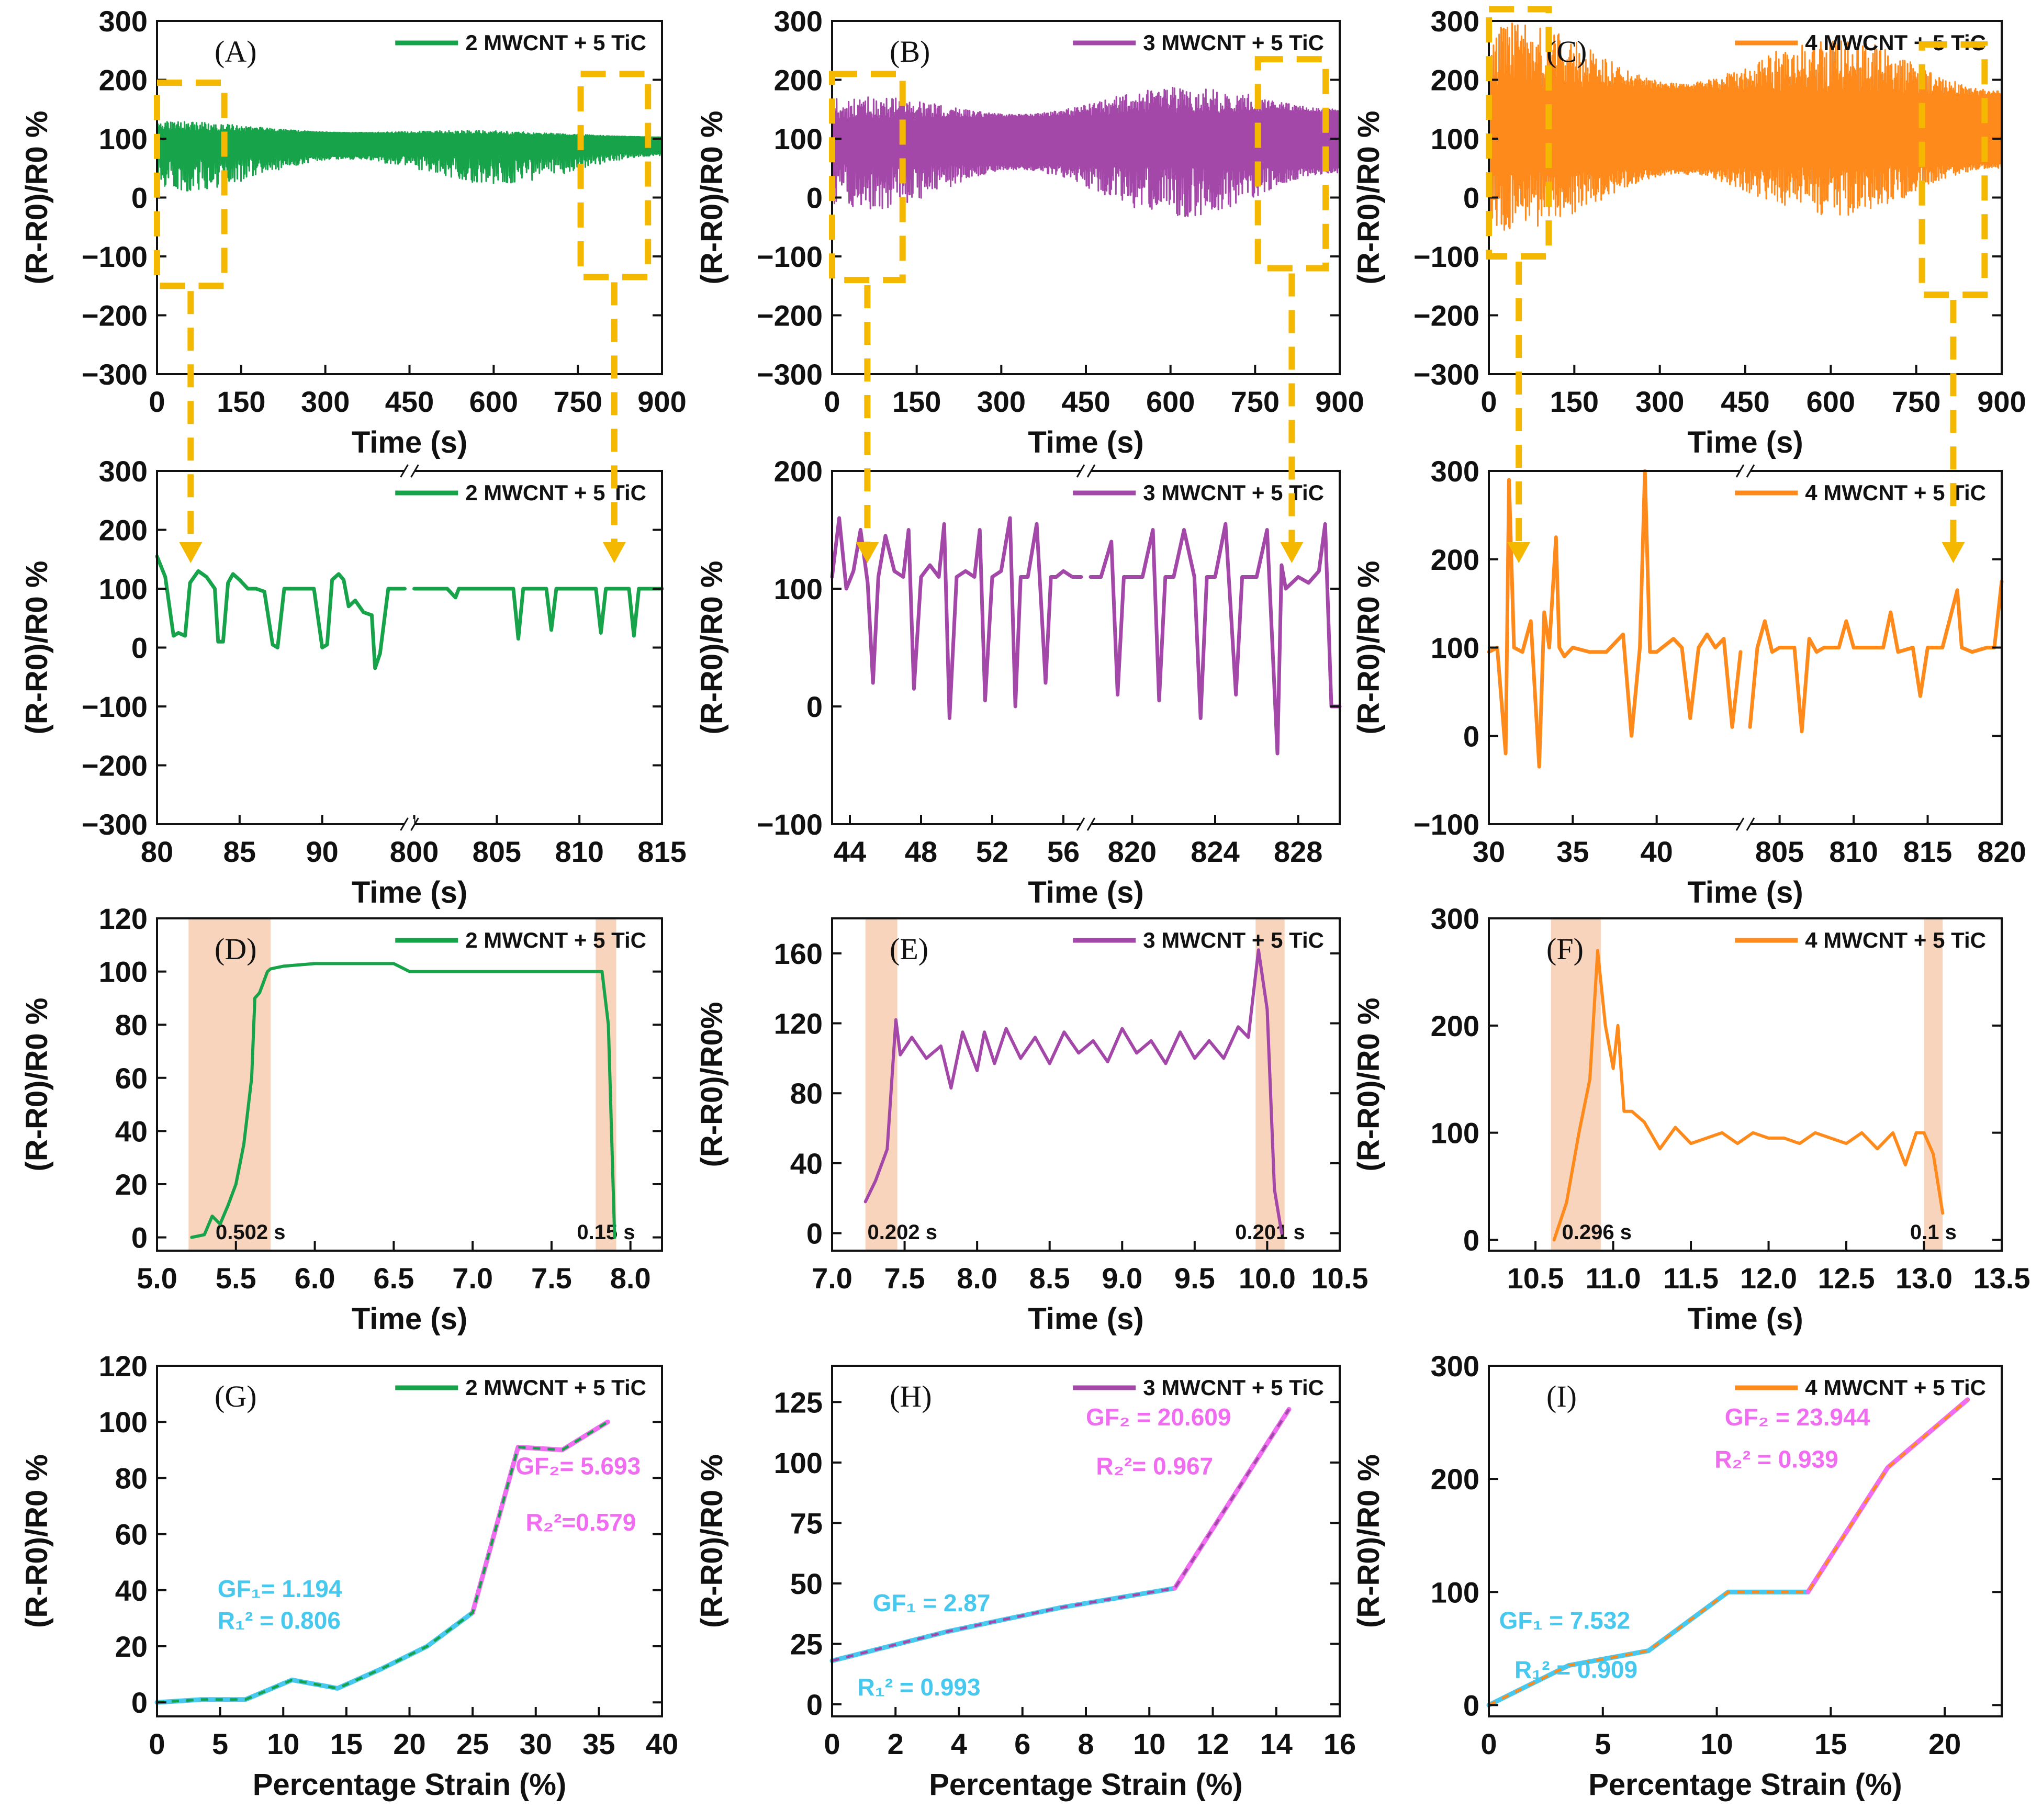 This screenshot has height=1820, width=2042. I want to click on y-tick-label-D: 120, so click(123, 918).